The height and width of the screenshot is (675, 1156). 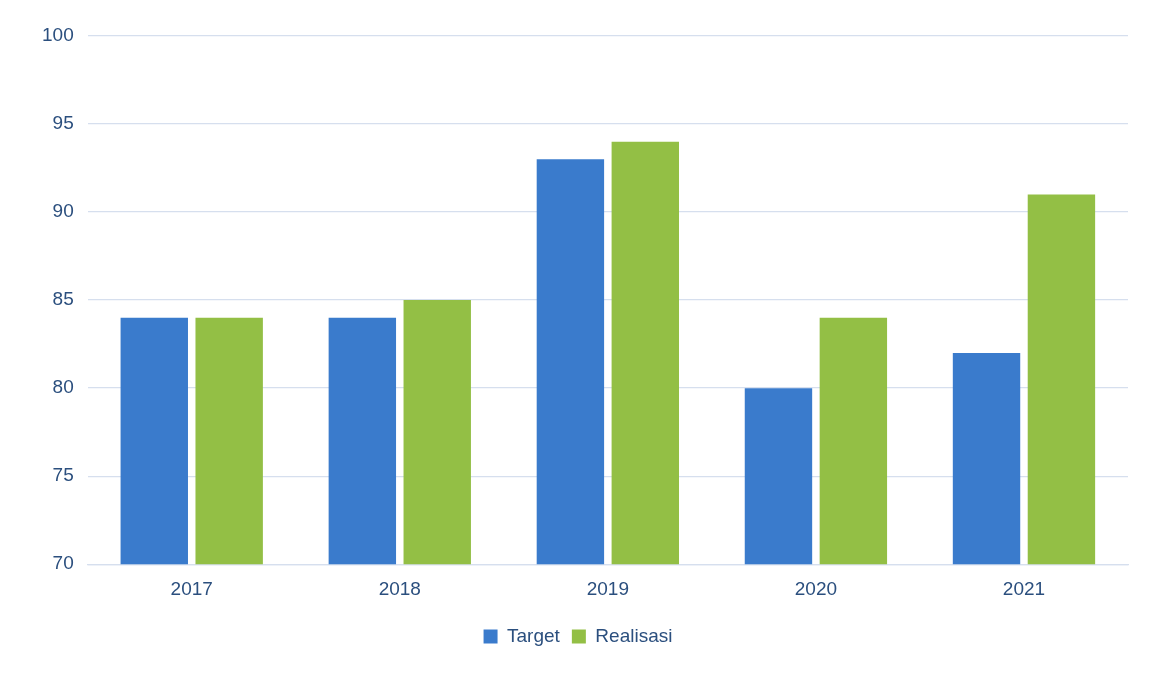 What do you see at coordinates (634, 635) in the screenshot?
I see `legend-label: Realisasi` at bounding box center [634, 635].